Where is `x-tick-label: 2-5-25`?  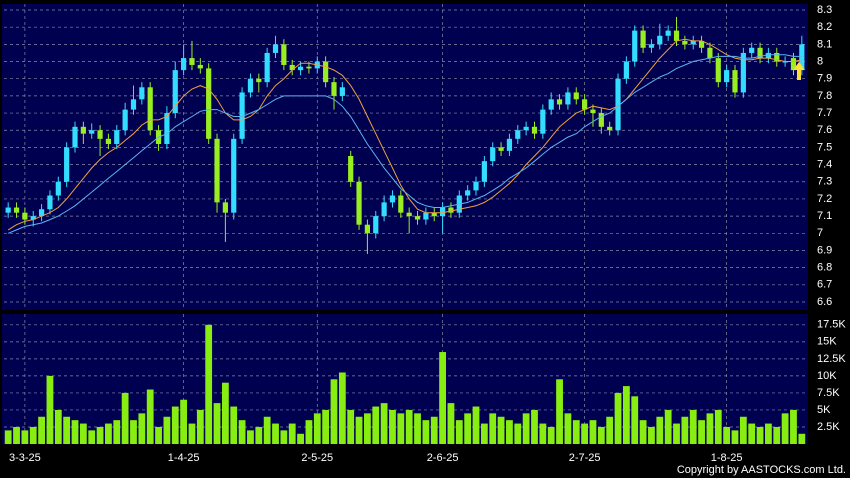 x-tick-label: 2-5-25 is located at coordinates (317, 458).